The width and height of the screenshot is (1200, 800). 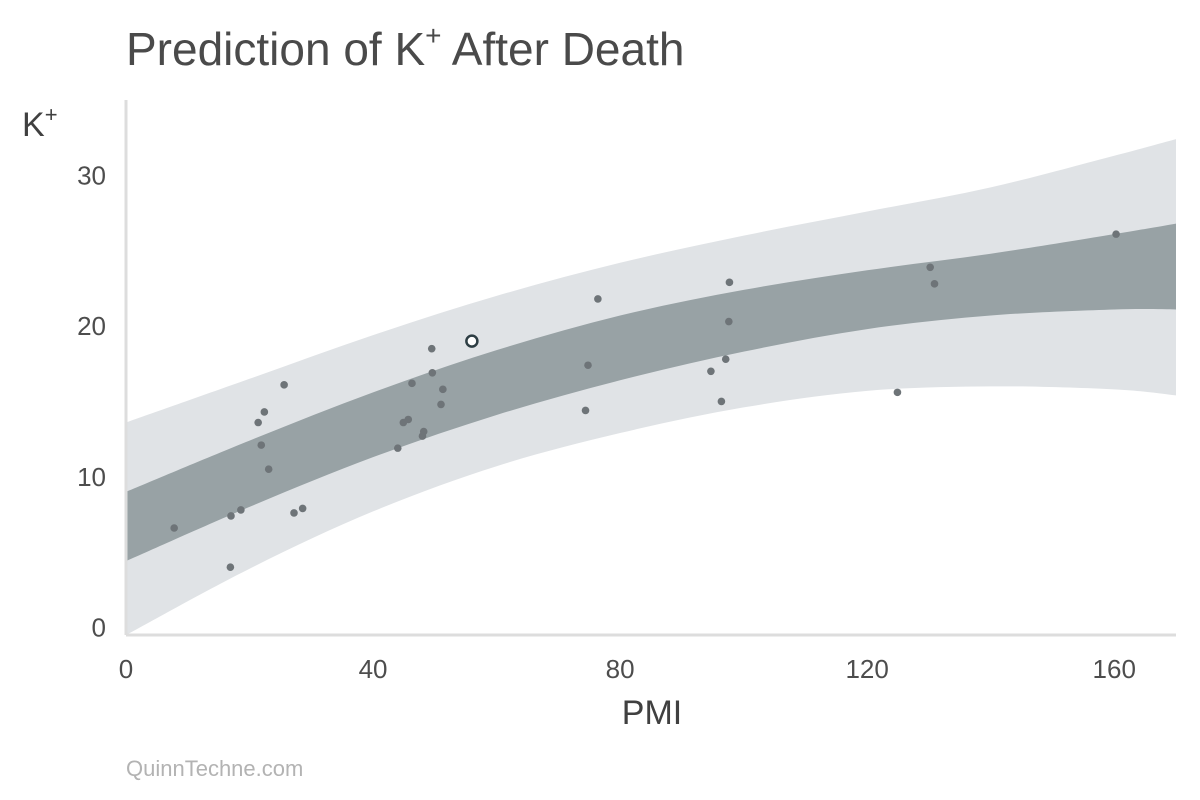 What do you see at coordinates (472, 341) in the screenshot?
I see `highlight-point` at bounding box center [472, 341].